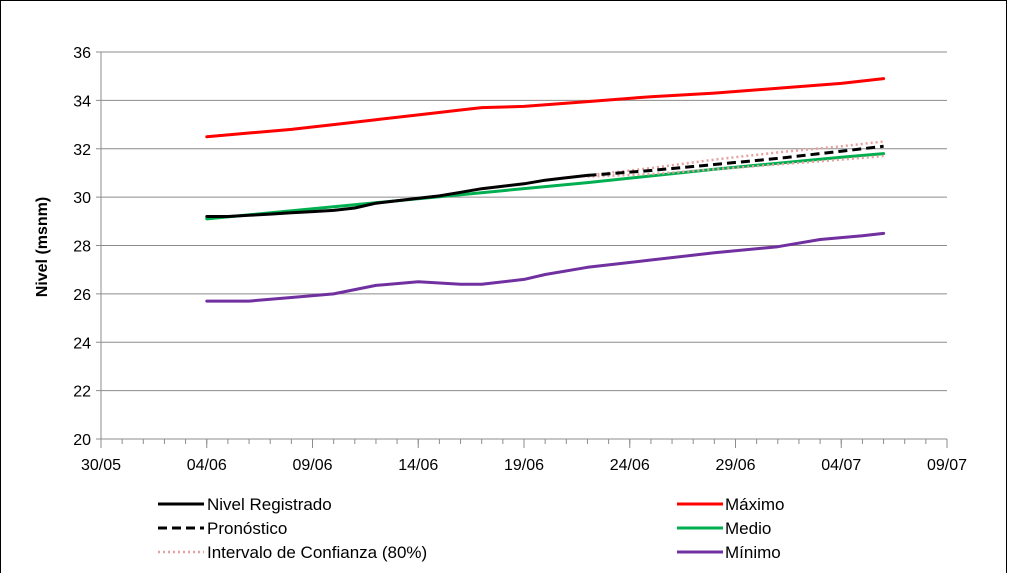 Image resolution: width=1009 pixels, height=578 pixels. Describe the element at coordinates (82, 295) in the screenshot. I see `y-tick-label: 26` at that location.